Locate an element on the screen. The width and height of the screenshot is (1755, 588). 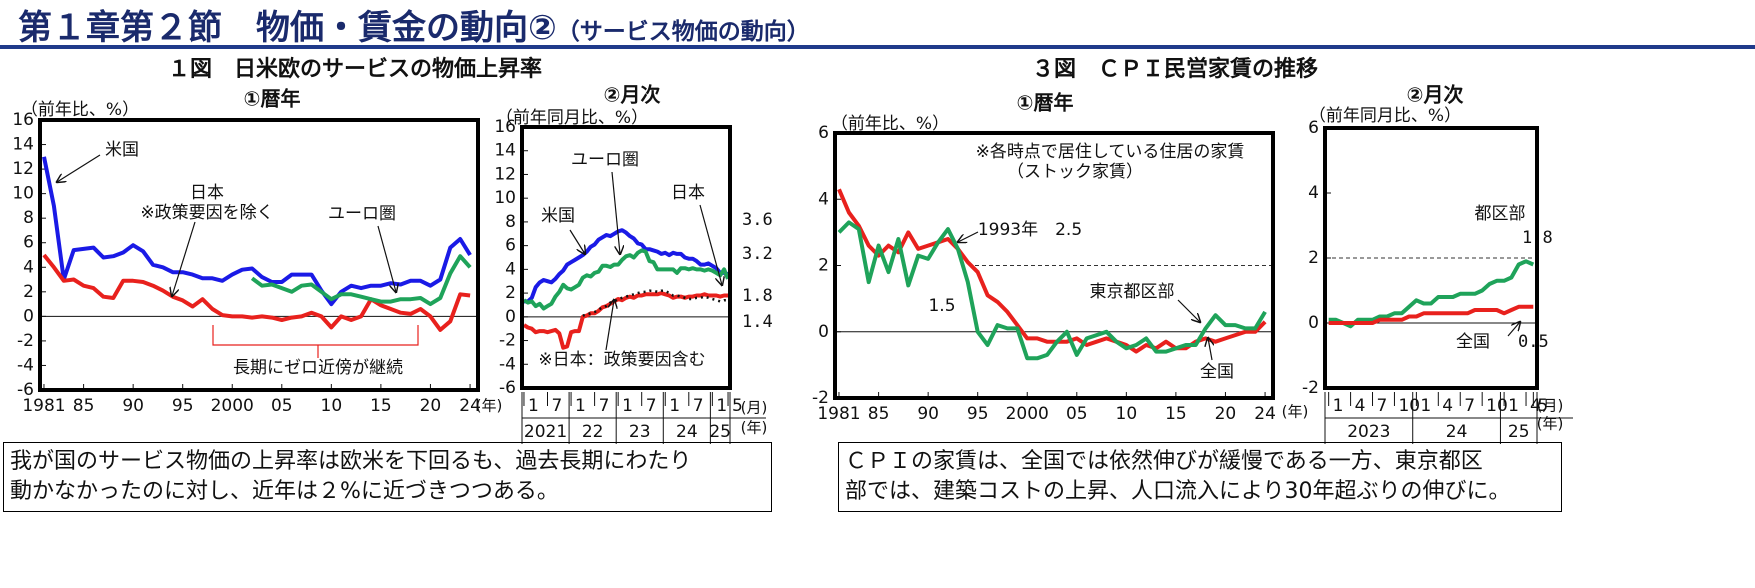
y-tick-label: 2 is located at coordinates (510, 293).